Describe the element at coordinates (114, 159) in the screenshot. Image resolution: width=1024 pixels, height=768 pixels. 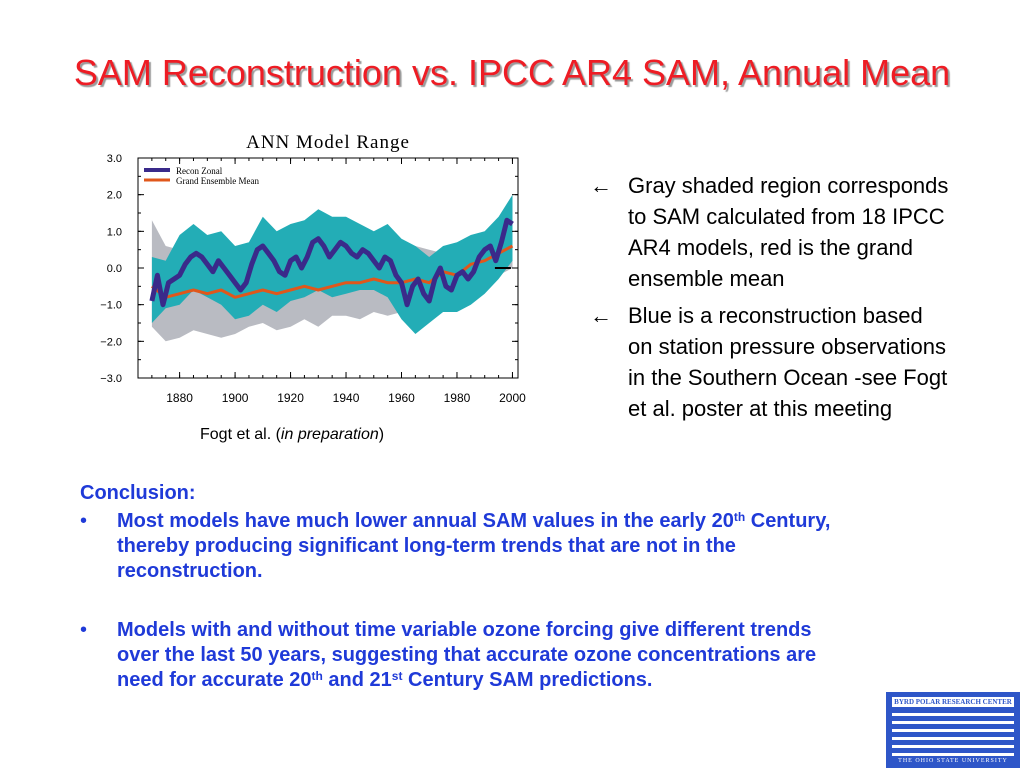
I see `y-tick-label: 3.0` at that location.